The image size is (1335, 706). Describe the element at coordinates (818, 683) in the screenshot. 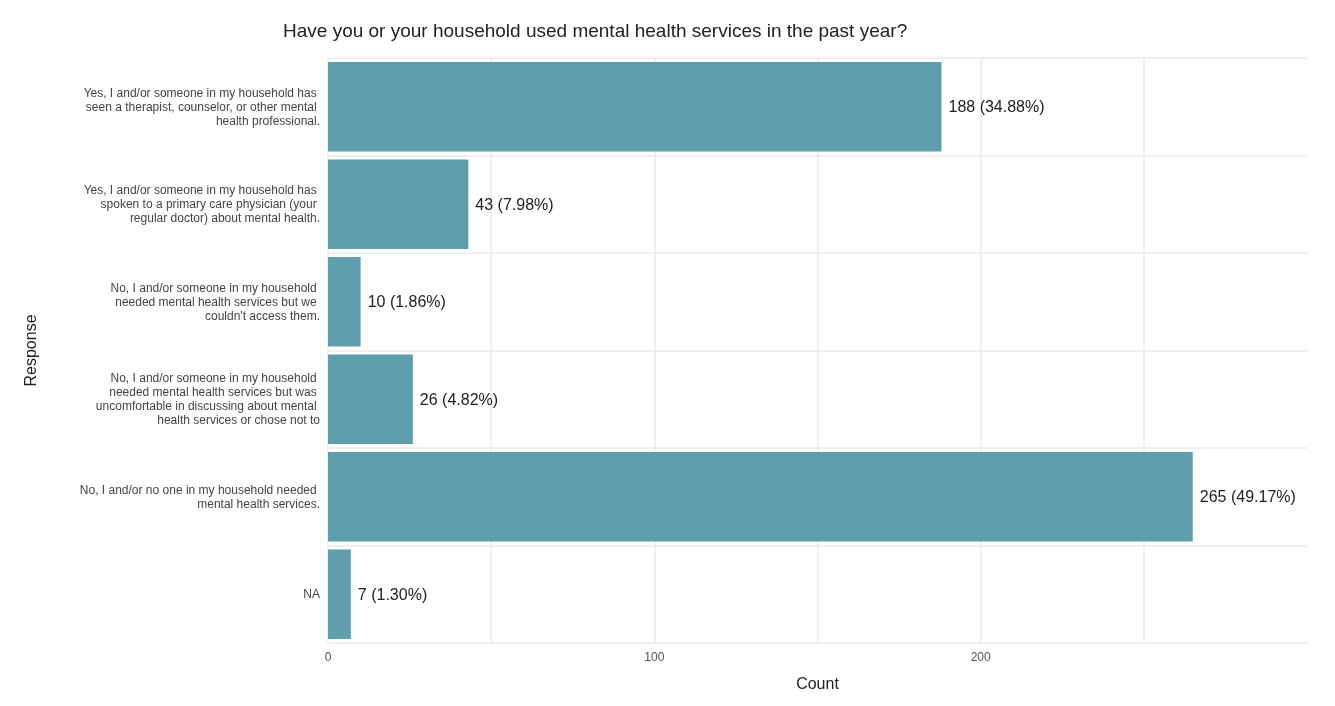

I see `x-axis-title: Count` at that location.